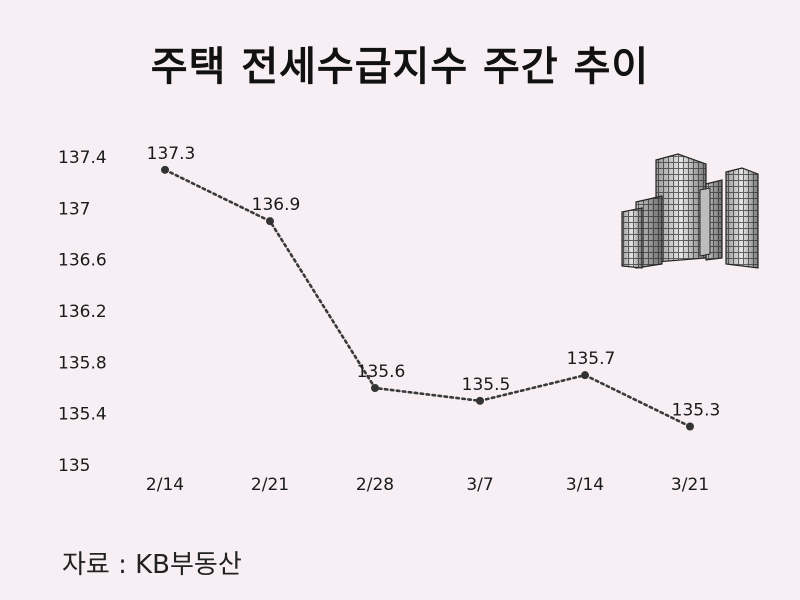 The width and height of the screenshot is (800, 600). What do you see at coordinates (375, 485) in the screenshot?
I see `x-tick-label: 2/28` at bounding box center [375, 485].